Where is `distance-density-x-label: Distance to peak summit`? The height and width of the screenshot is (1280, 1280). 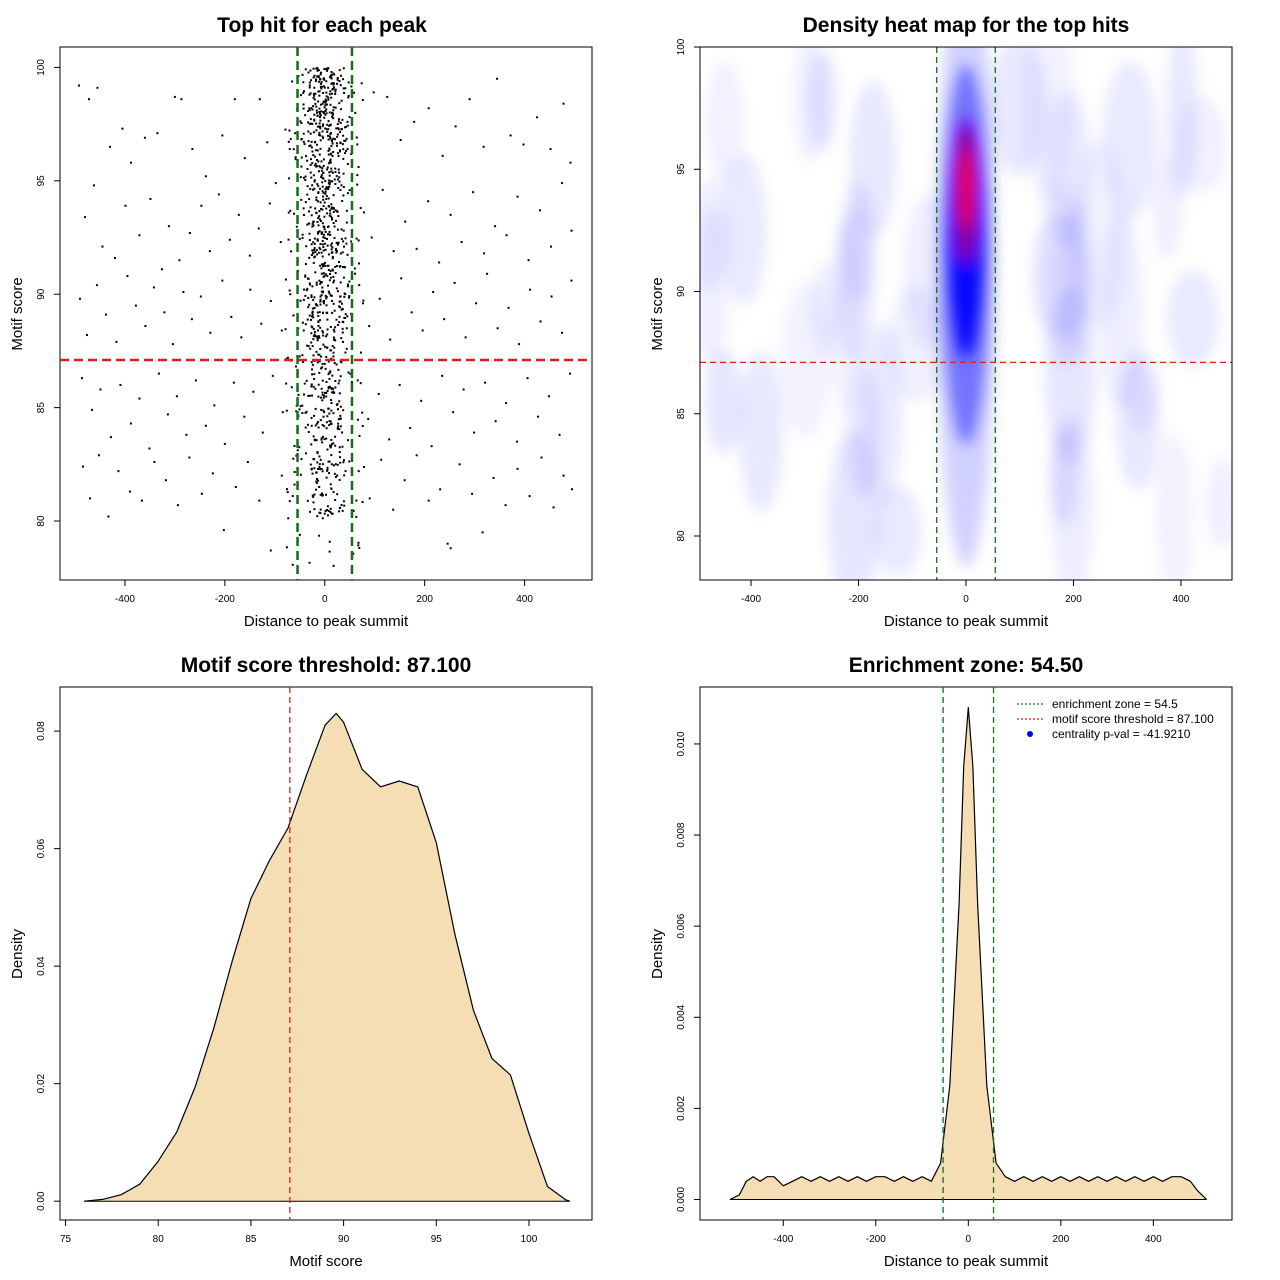
distance-density-x-label: Distance to peak summit is located at coordinates (966, 1261).